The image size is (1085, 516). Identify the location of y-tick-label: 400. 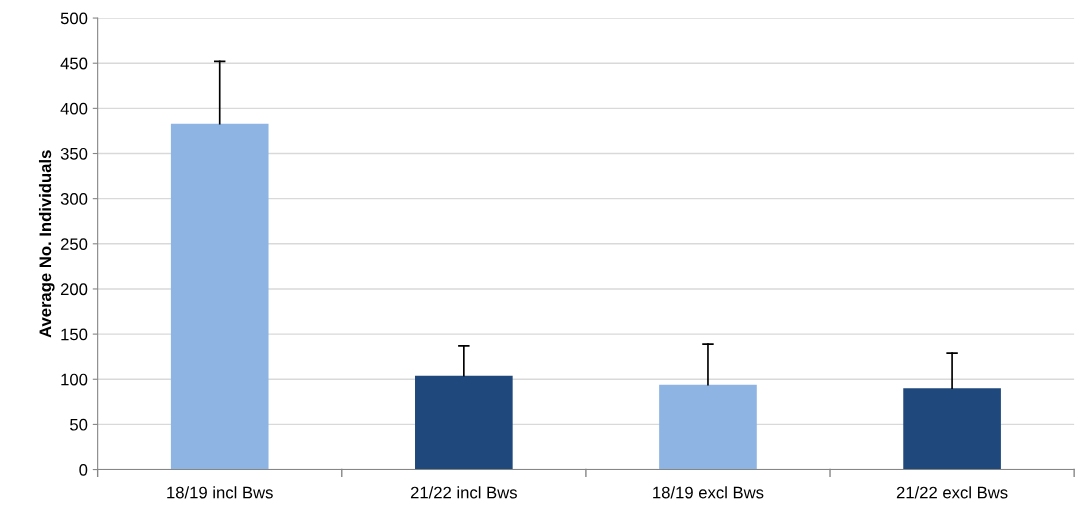
(74, 108).